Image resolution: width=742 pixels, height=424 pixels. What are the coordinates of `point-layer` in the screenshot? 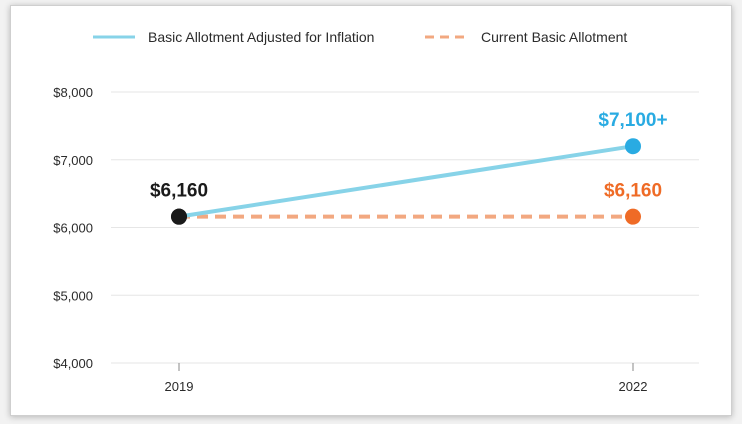 It's located at (406, 181).